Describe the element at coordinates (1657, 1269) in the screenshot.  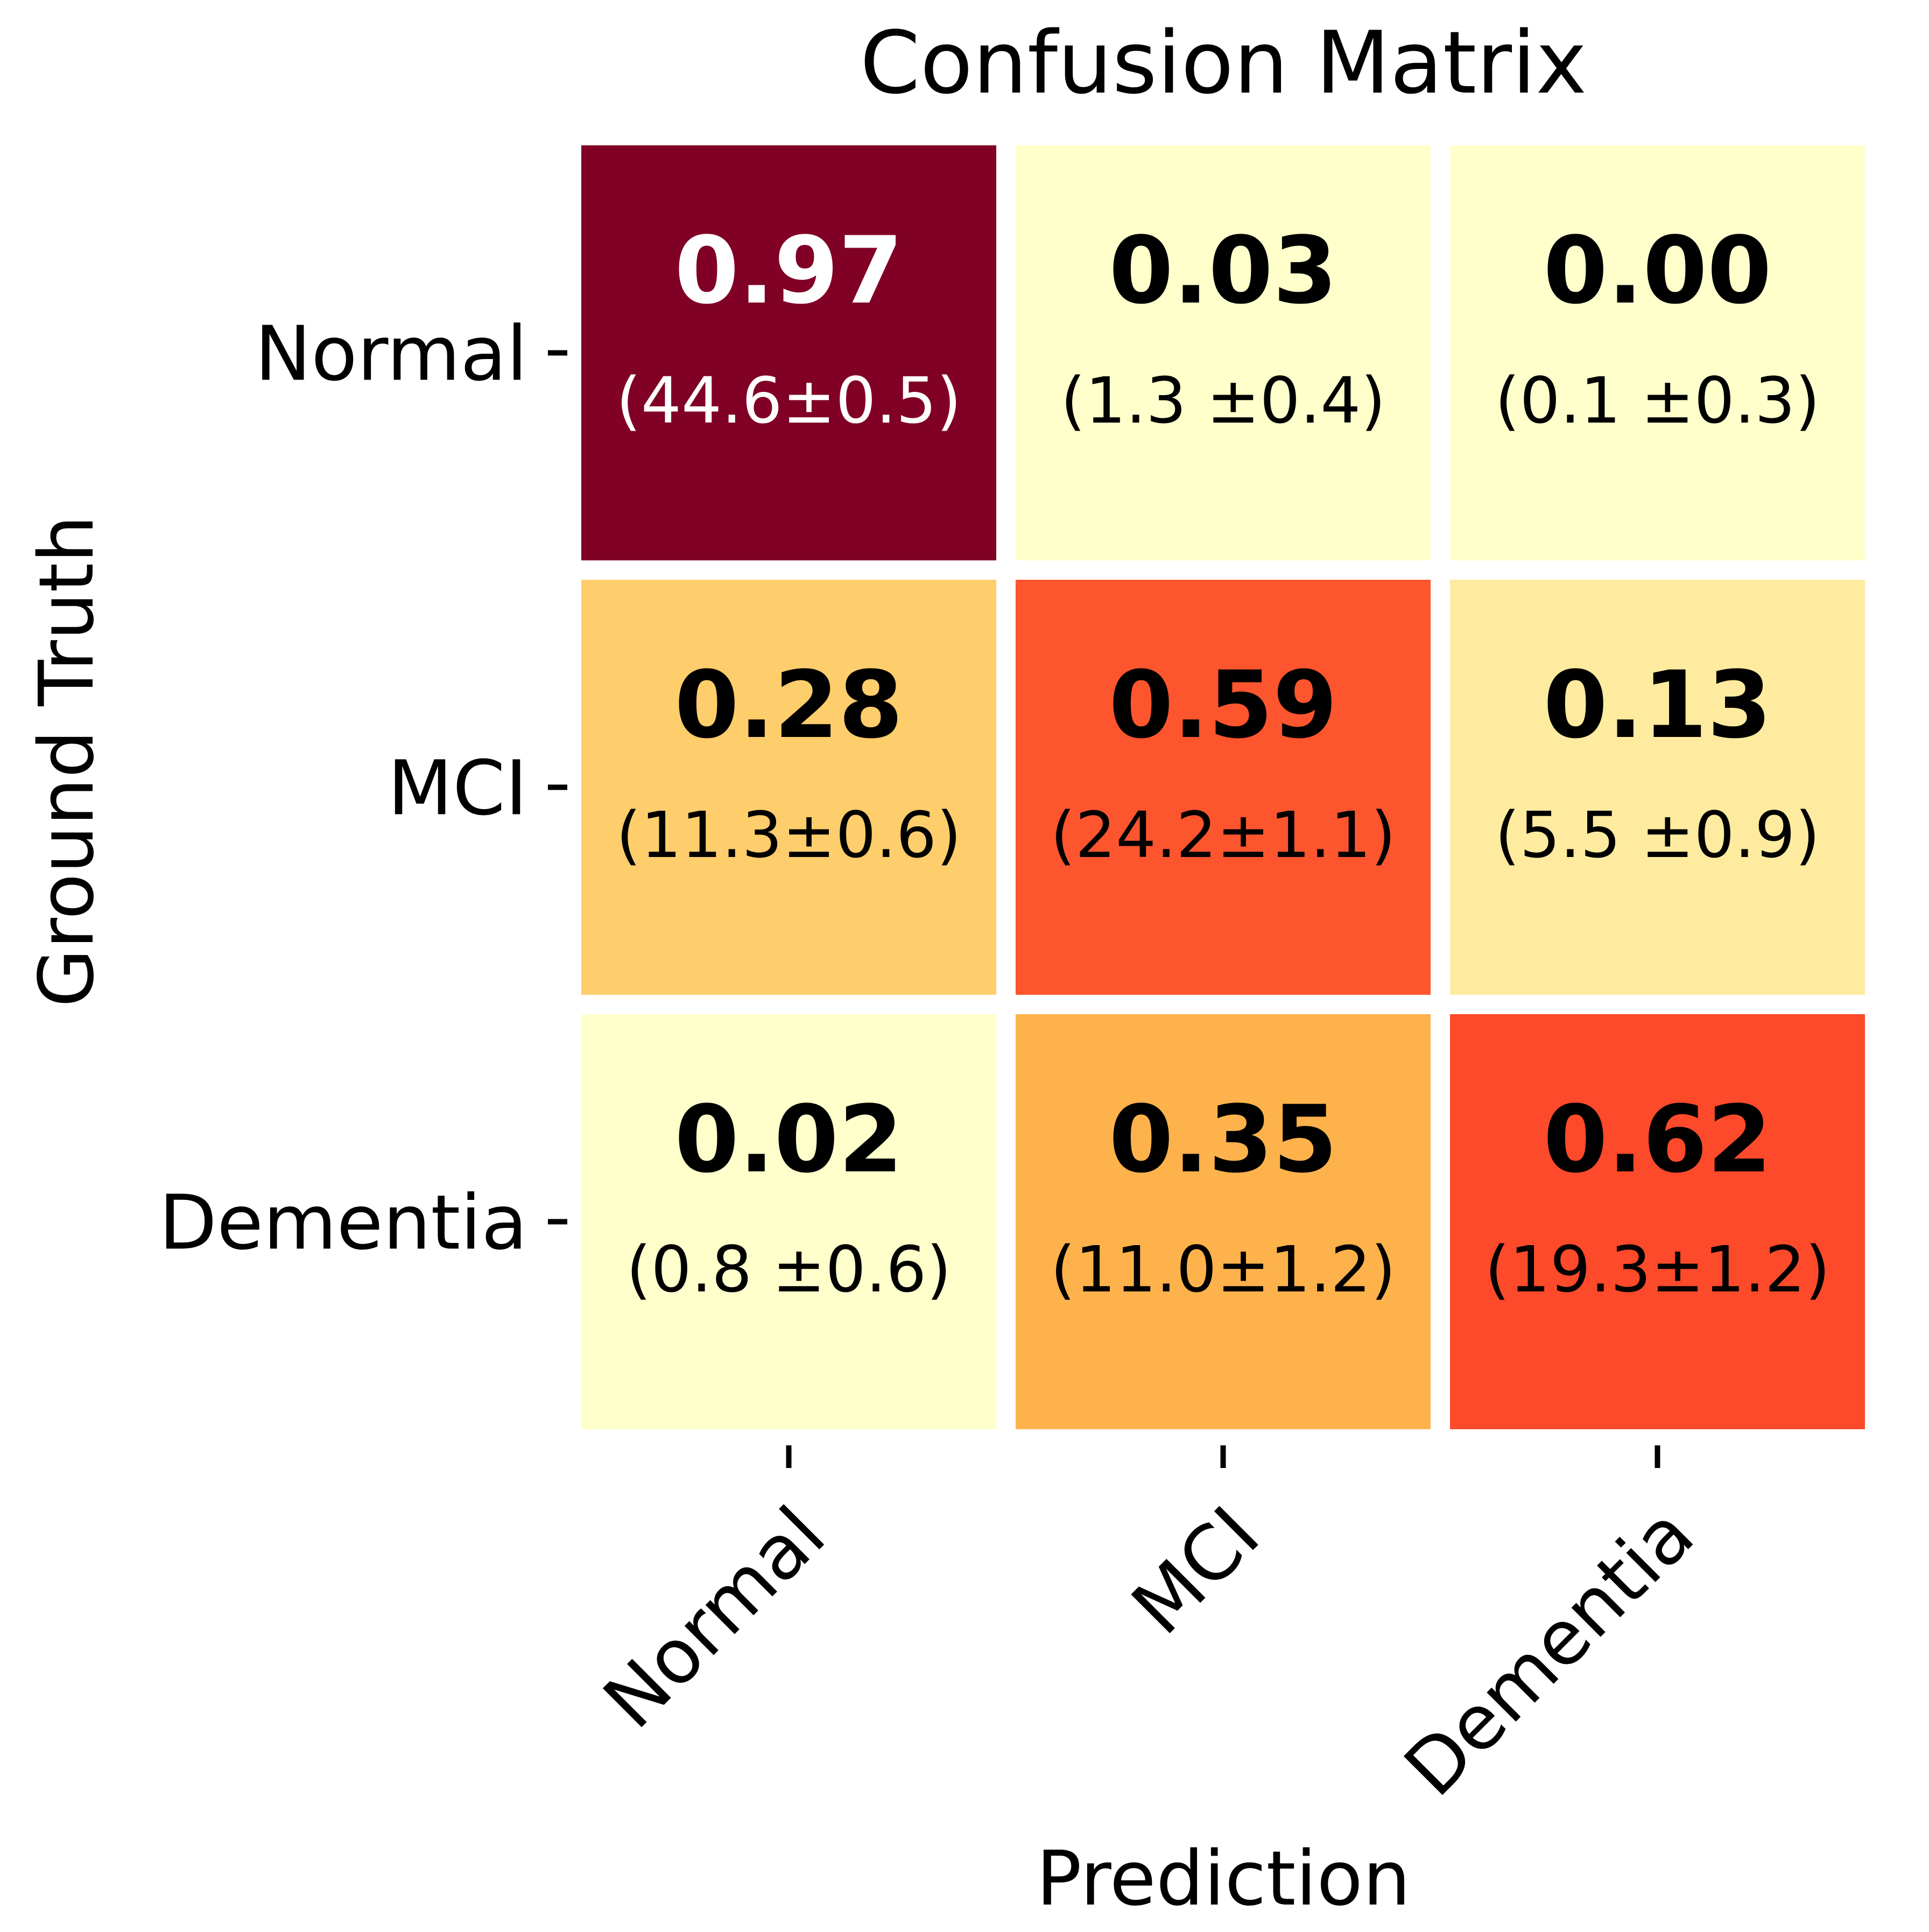
I see `cell-count-dementia-dementia: (19.3±1.2)` at that location.